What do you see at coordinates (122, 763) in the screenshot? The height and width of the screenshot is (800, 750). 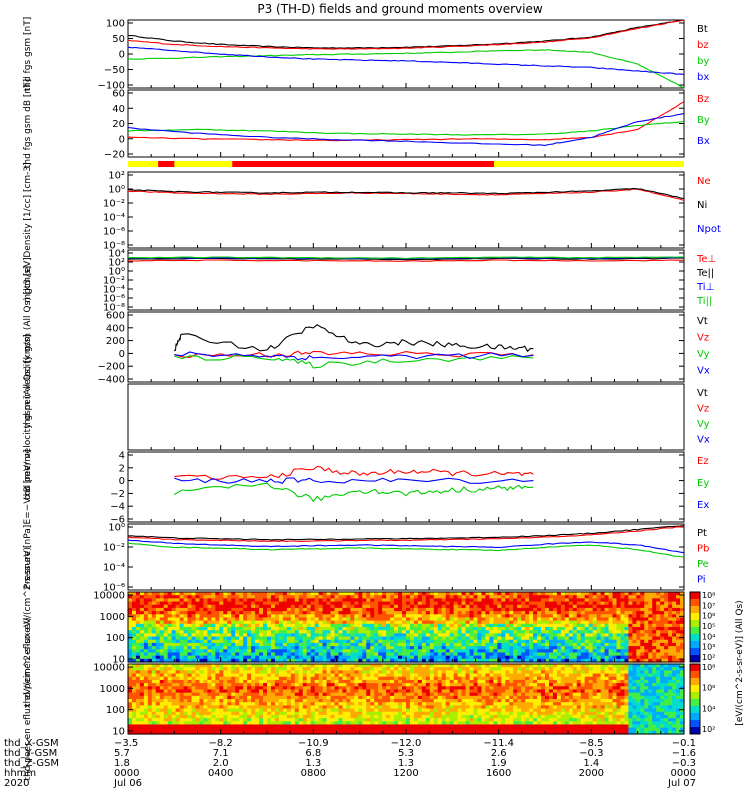 I see `x-tick-label: 1.8` at bounding box center [122, 763].